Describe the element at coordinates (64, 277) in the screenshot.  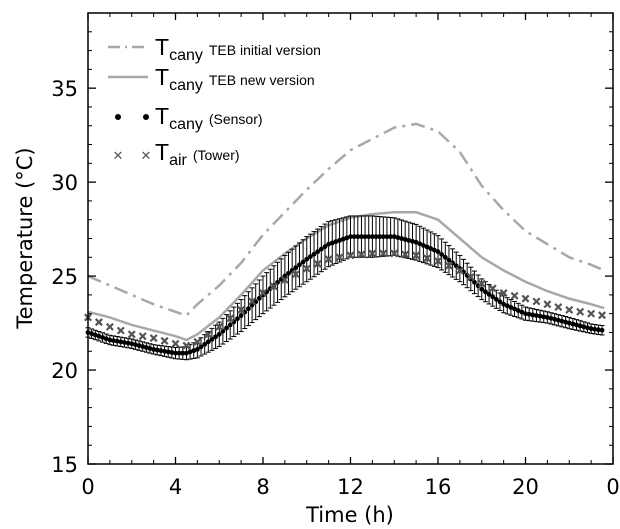
I see `y-tick-label: 25` at that location.